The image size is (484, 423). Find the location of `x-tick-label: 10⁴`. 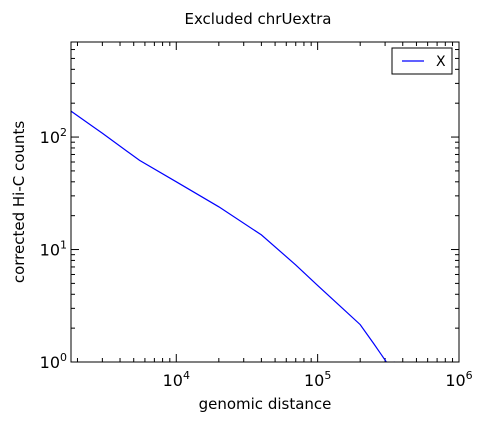

x-tick-label: 10⁴ is located at coordinates (176, 379).